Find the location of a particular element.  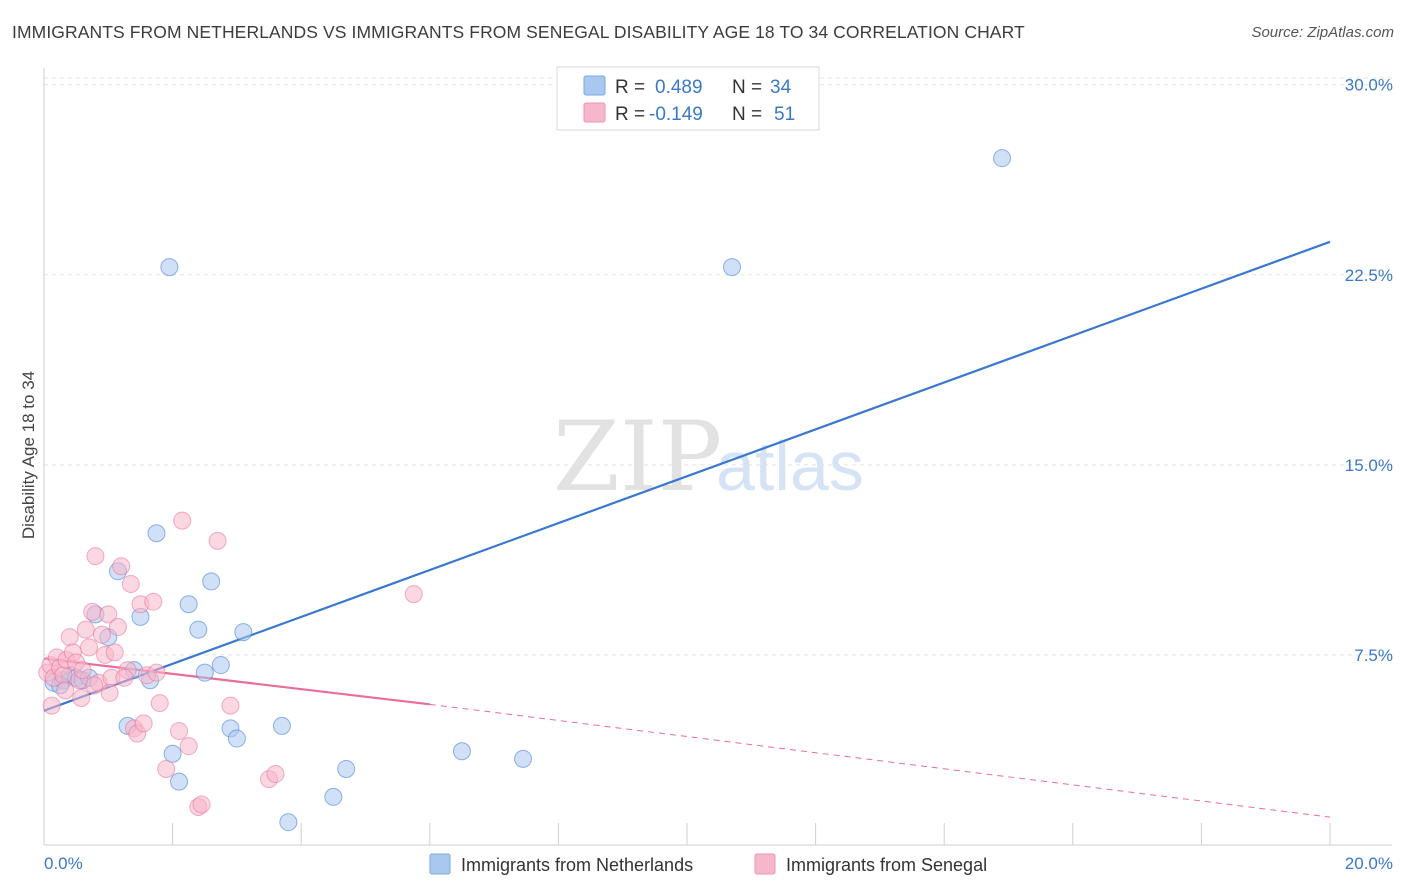

y-axis-label: Disability Age 18 to 34 is located at coordinates (28, 455).